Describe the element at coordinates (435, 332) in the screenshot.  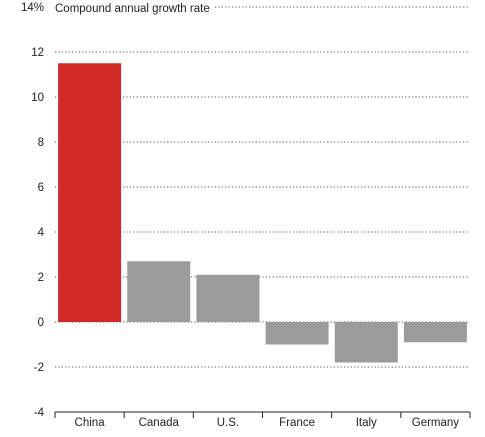
I see `bar-germany` at that location.